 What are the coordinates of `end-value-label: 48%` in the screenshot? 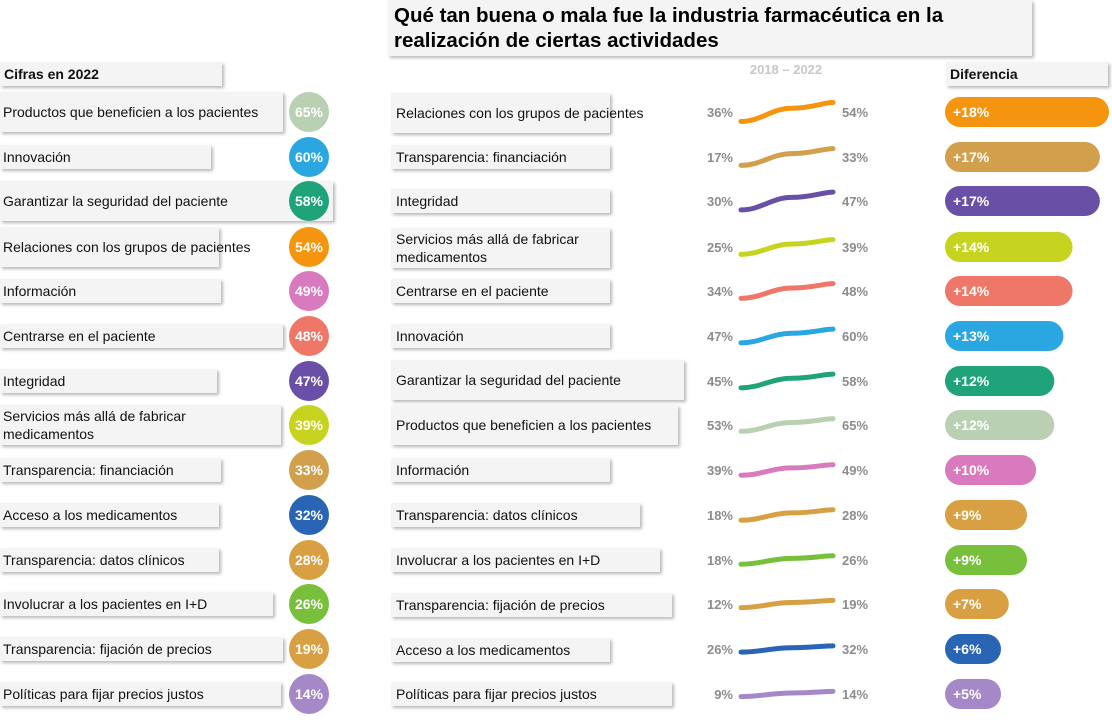 It's located at (855, 291).